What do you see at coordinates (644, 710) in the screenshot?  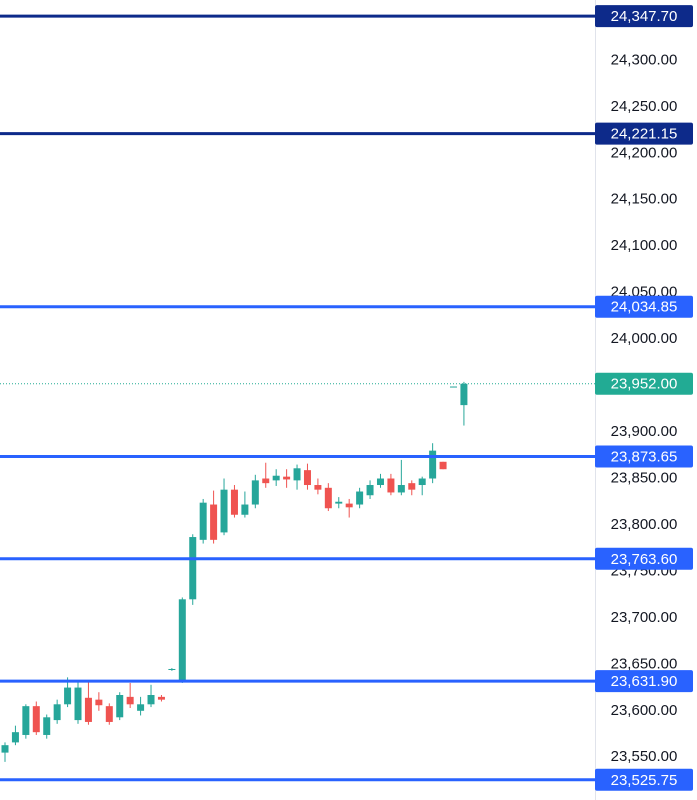 I see `y-tick-label: 23,600.00` at bounding box center [644, 710].